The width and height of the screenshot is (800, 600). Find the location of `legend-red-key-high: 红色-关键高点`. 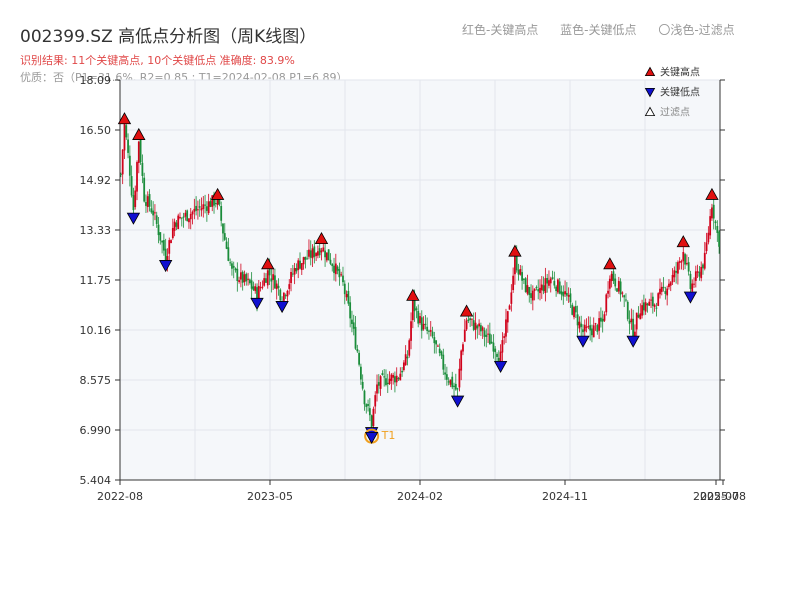

legend-red-key-high: 红色-关键高点 is located at coordinates (500, 30).